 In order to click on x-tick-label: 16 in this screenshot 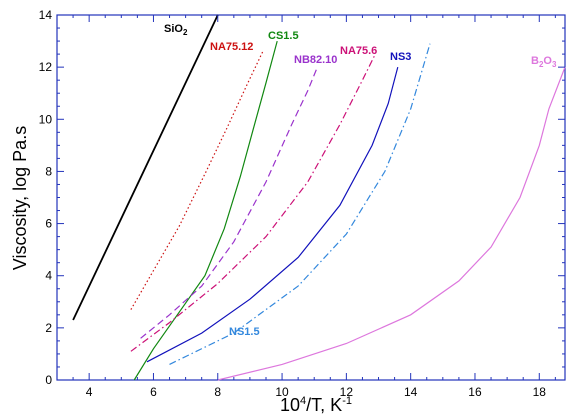, I will do `click(475, 392)`.